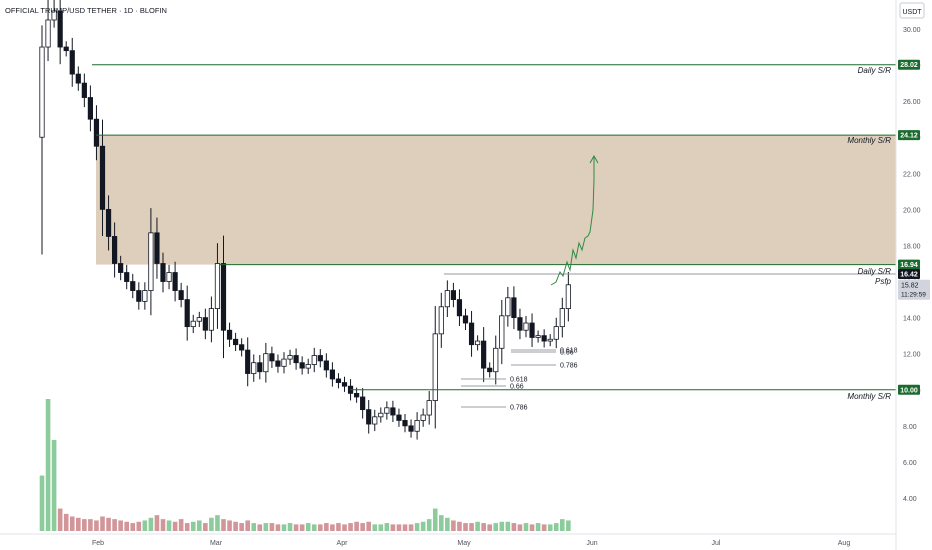 This screenshot has width=932, height=550. I want to click on currency-button-label: USDT, so click(912, 12).